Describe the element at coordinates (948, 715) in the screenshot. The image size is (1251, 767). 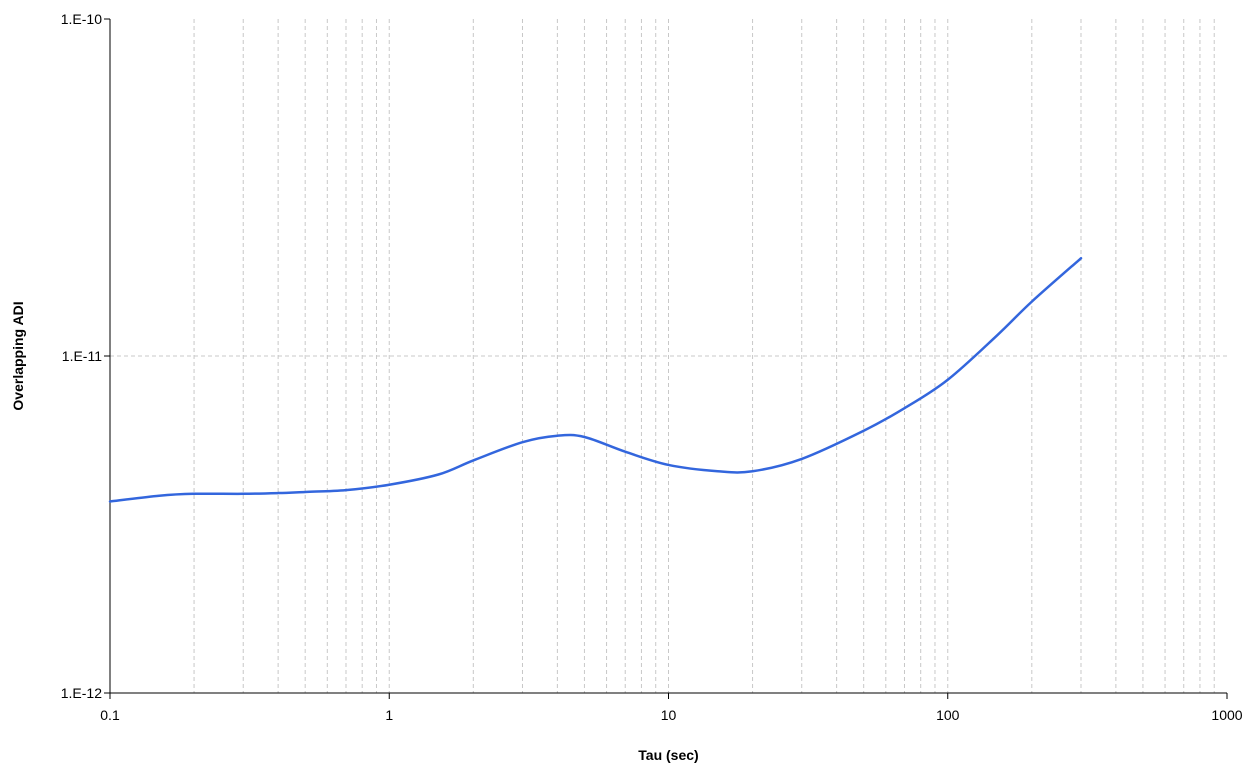
I see `x-tick-label: 100` at that location.